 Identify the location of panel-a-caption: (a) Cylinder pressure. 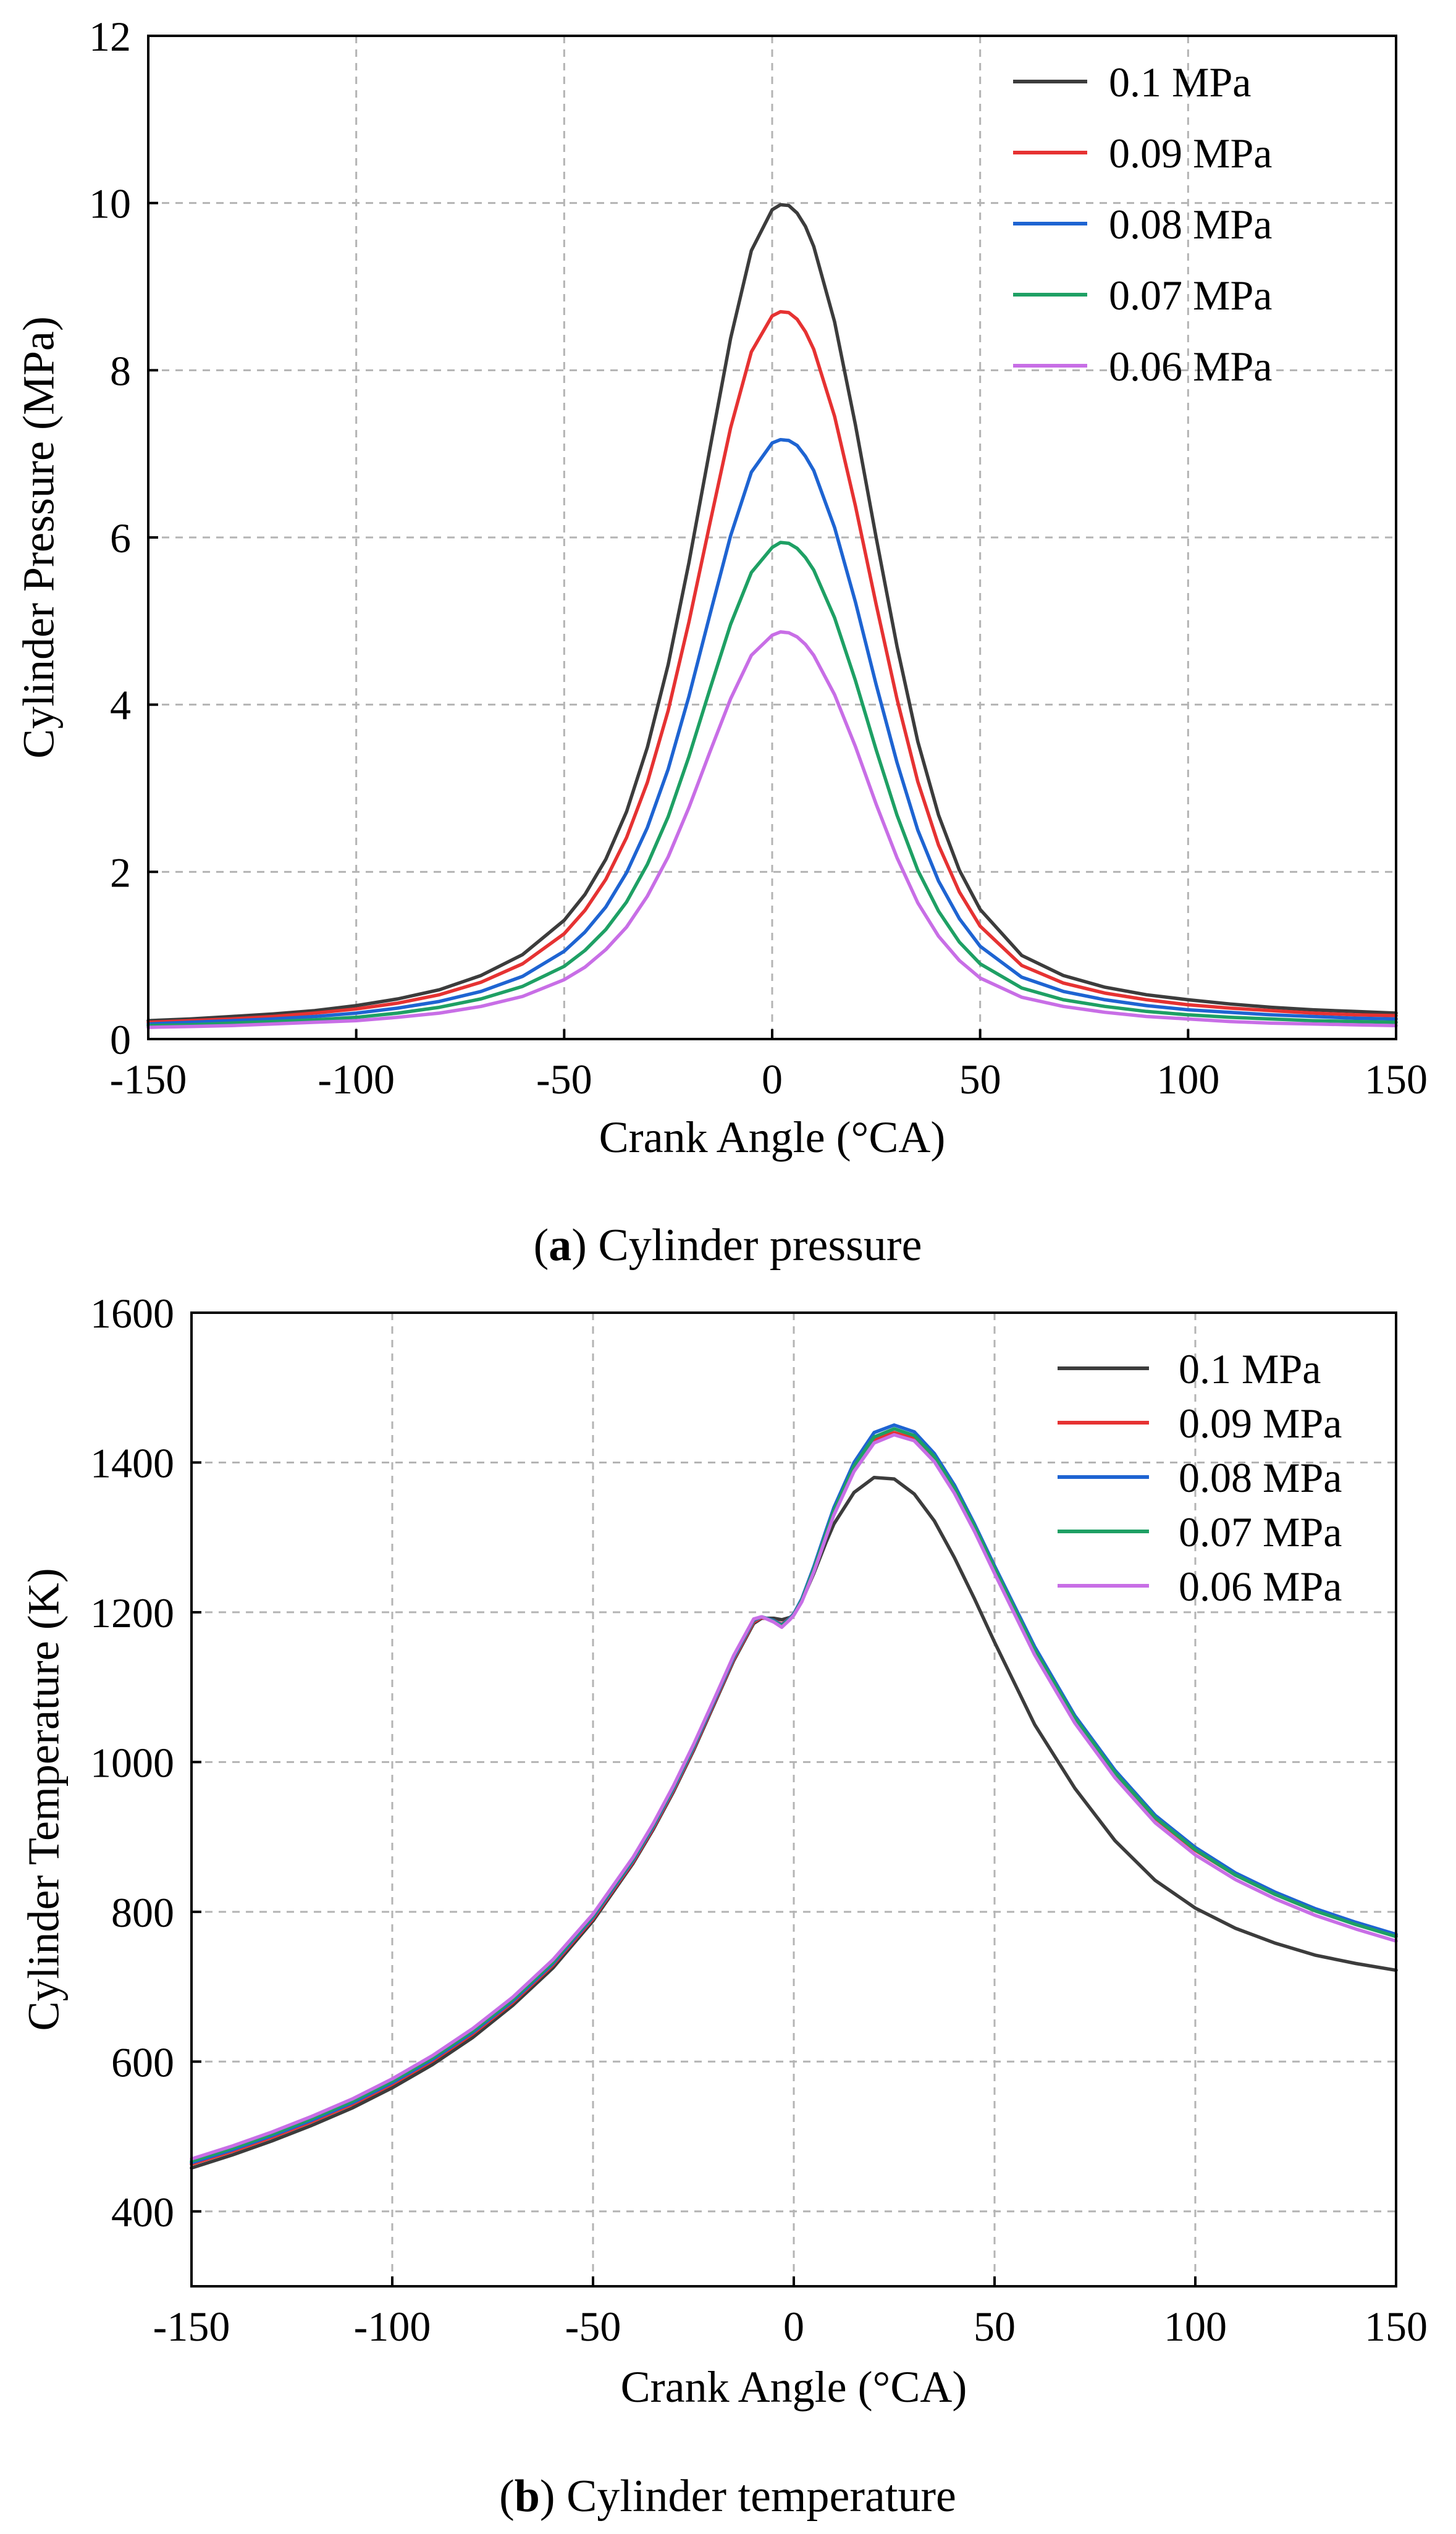
(728, 1245).